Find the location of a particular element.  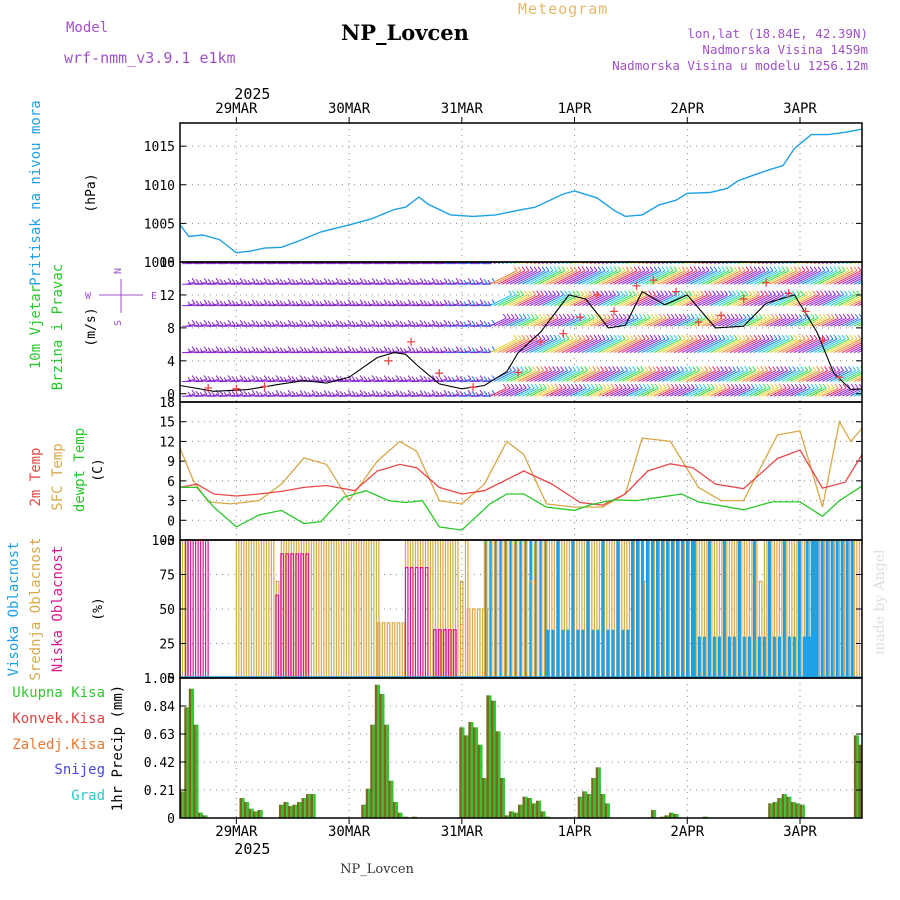

precip-legend-0: Ukupna Kisa is located at coordinates (58, 693).